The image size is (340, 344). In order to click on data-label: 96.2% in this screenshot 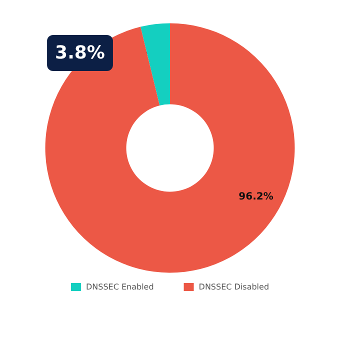, I will do `click(256, 197)`.